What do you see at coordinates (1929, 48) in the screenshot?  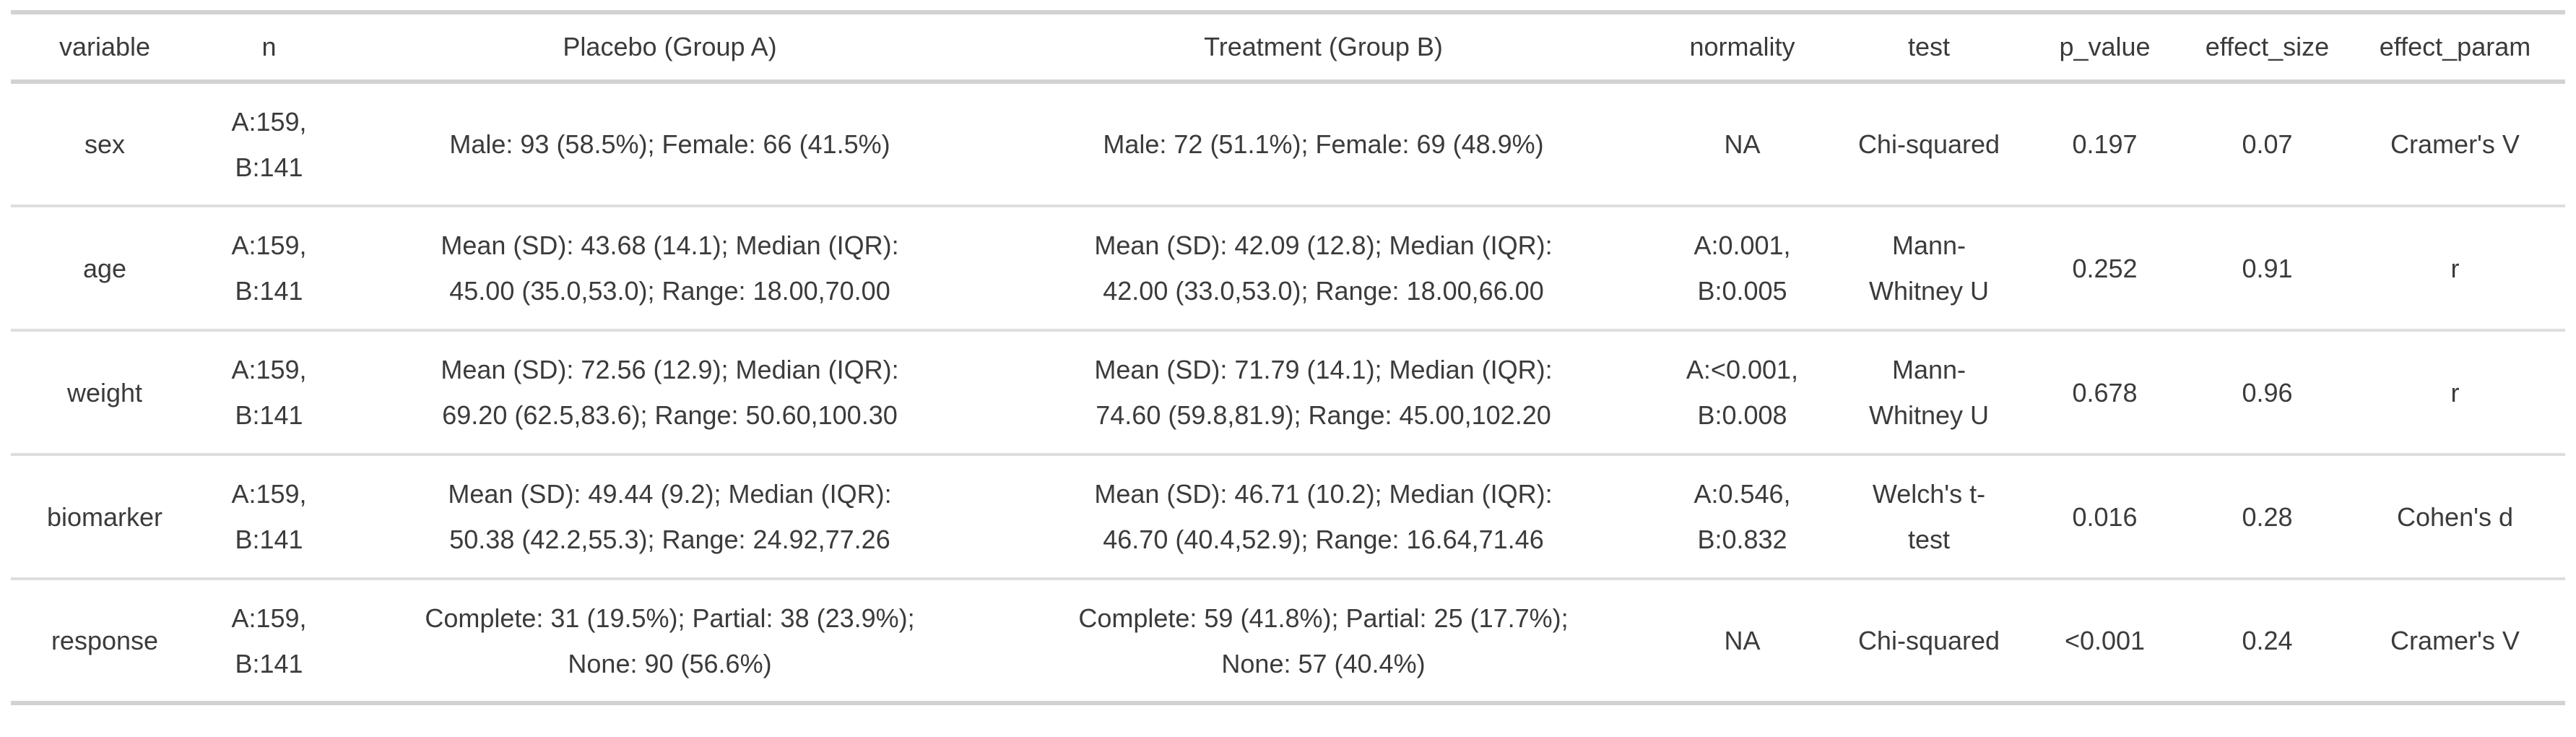 I see `column-header-test: test` at bounding box center [1929, 48].